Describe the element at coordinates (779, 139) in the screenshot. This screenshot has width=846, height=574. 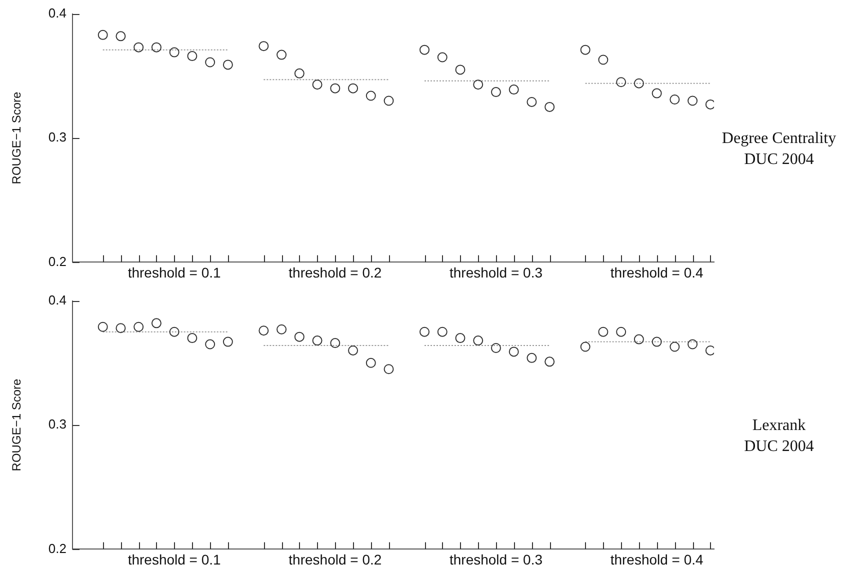
I see `text: Degree Centrality` at that location.